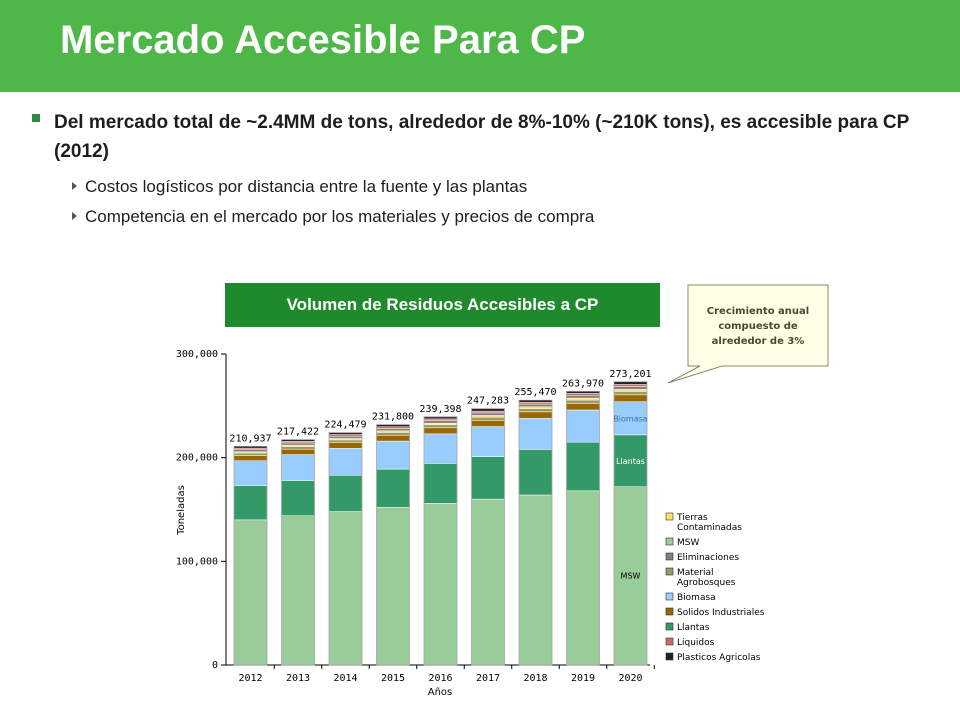 The height and width of the screenshot is (720, 960). I want to click on legend-label: Llantas, so click(693, 628).